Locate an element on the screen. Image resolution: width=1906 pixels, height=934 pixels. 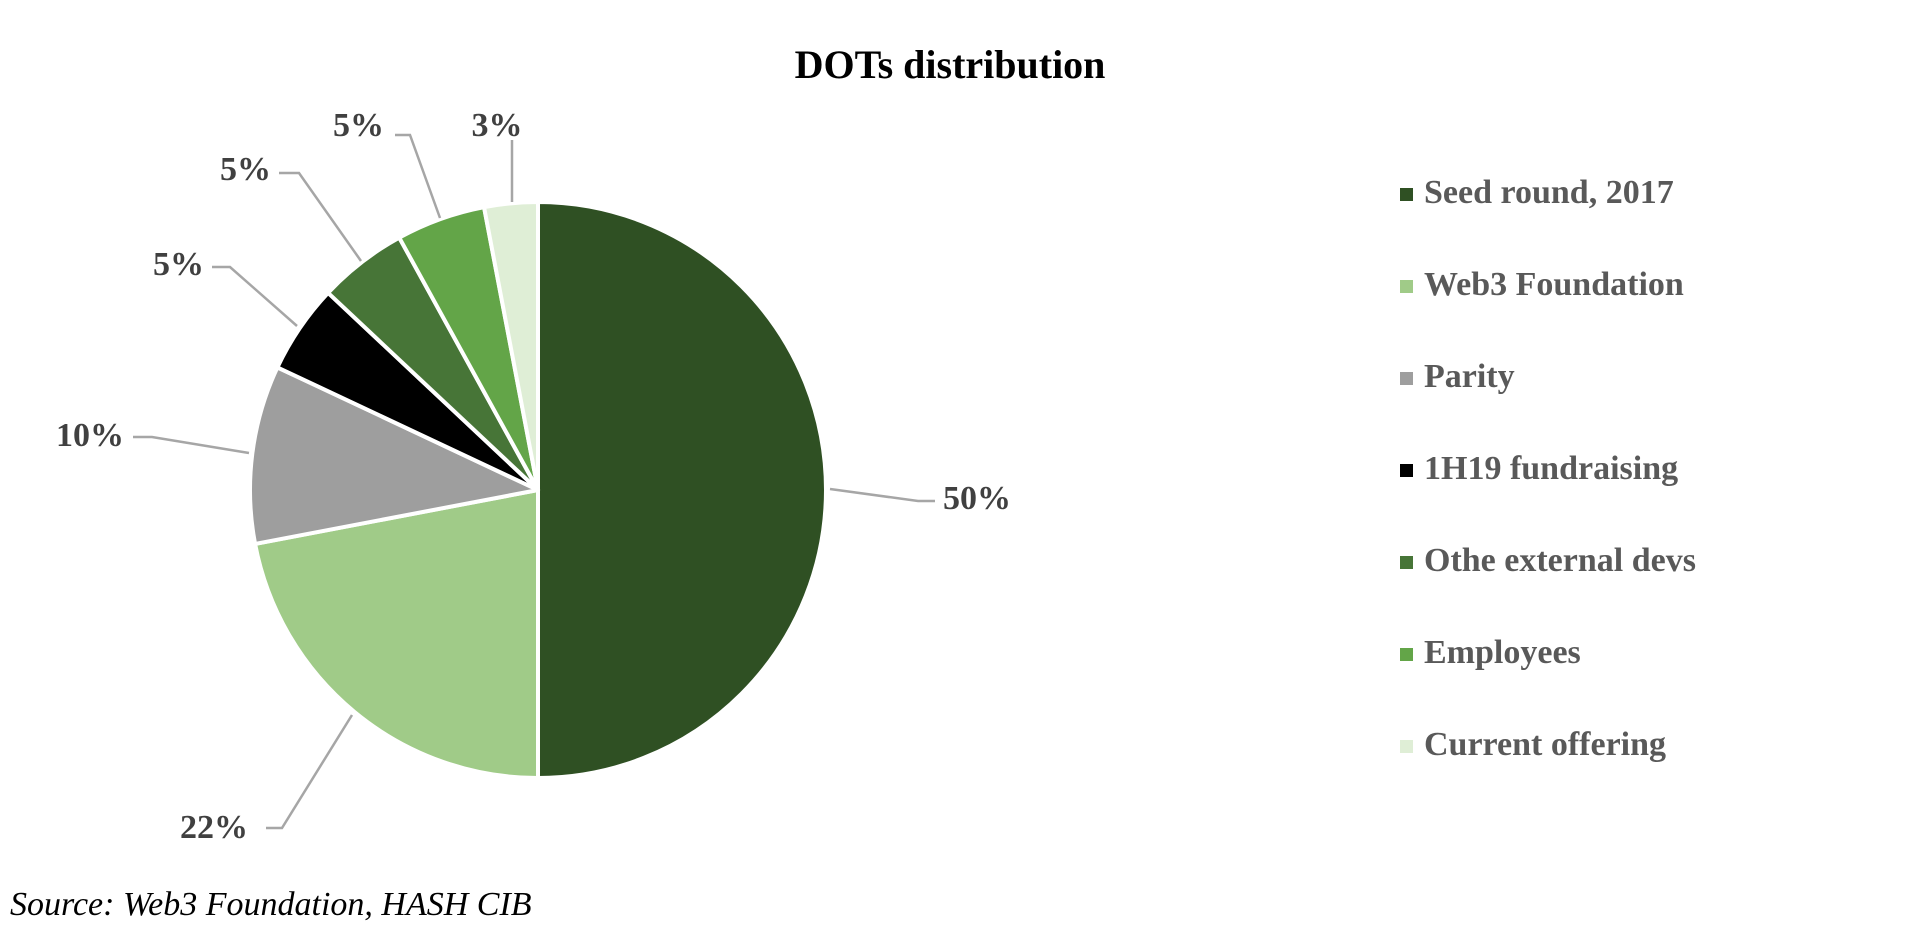
data-label-web3-foundation: 22% is located at coordinates (214, 827).